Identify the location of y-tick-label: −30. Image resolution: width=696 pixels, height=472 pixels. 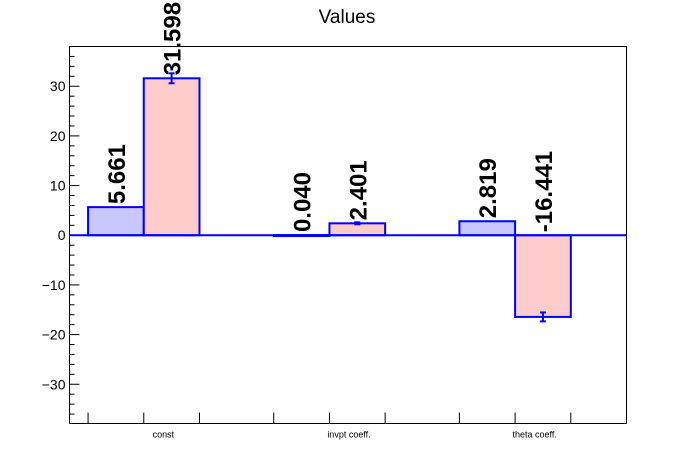
(54, 384).